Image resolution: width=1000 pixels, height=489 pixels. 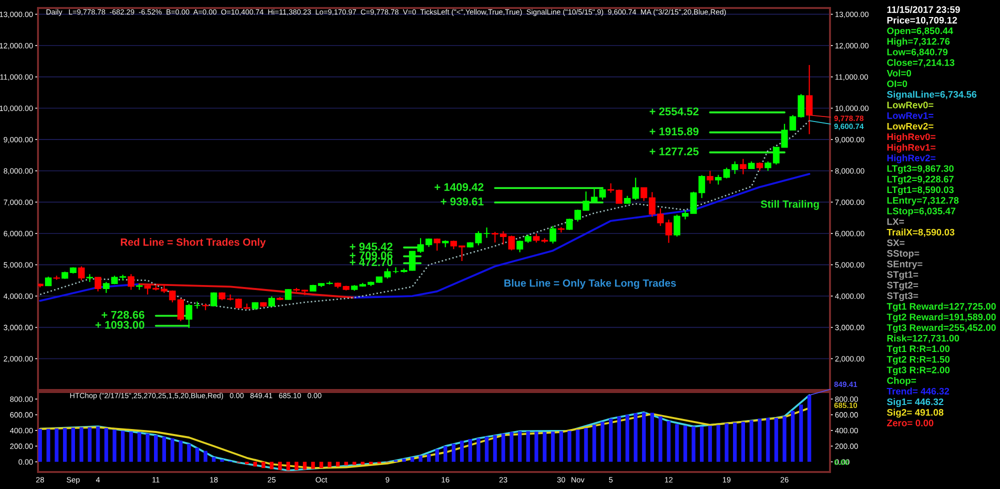 What do you see at coordinates (119, 324) in the screenshot?
I see `annotation: + 1093.00` at bounding box center [119, 324].